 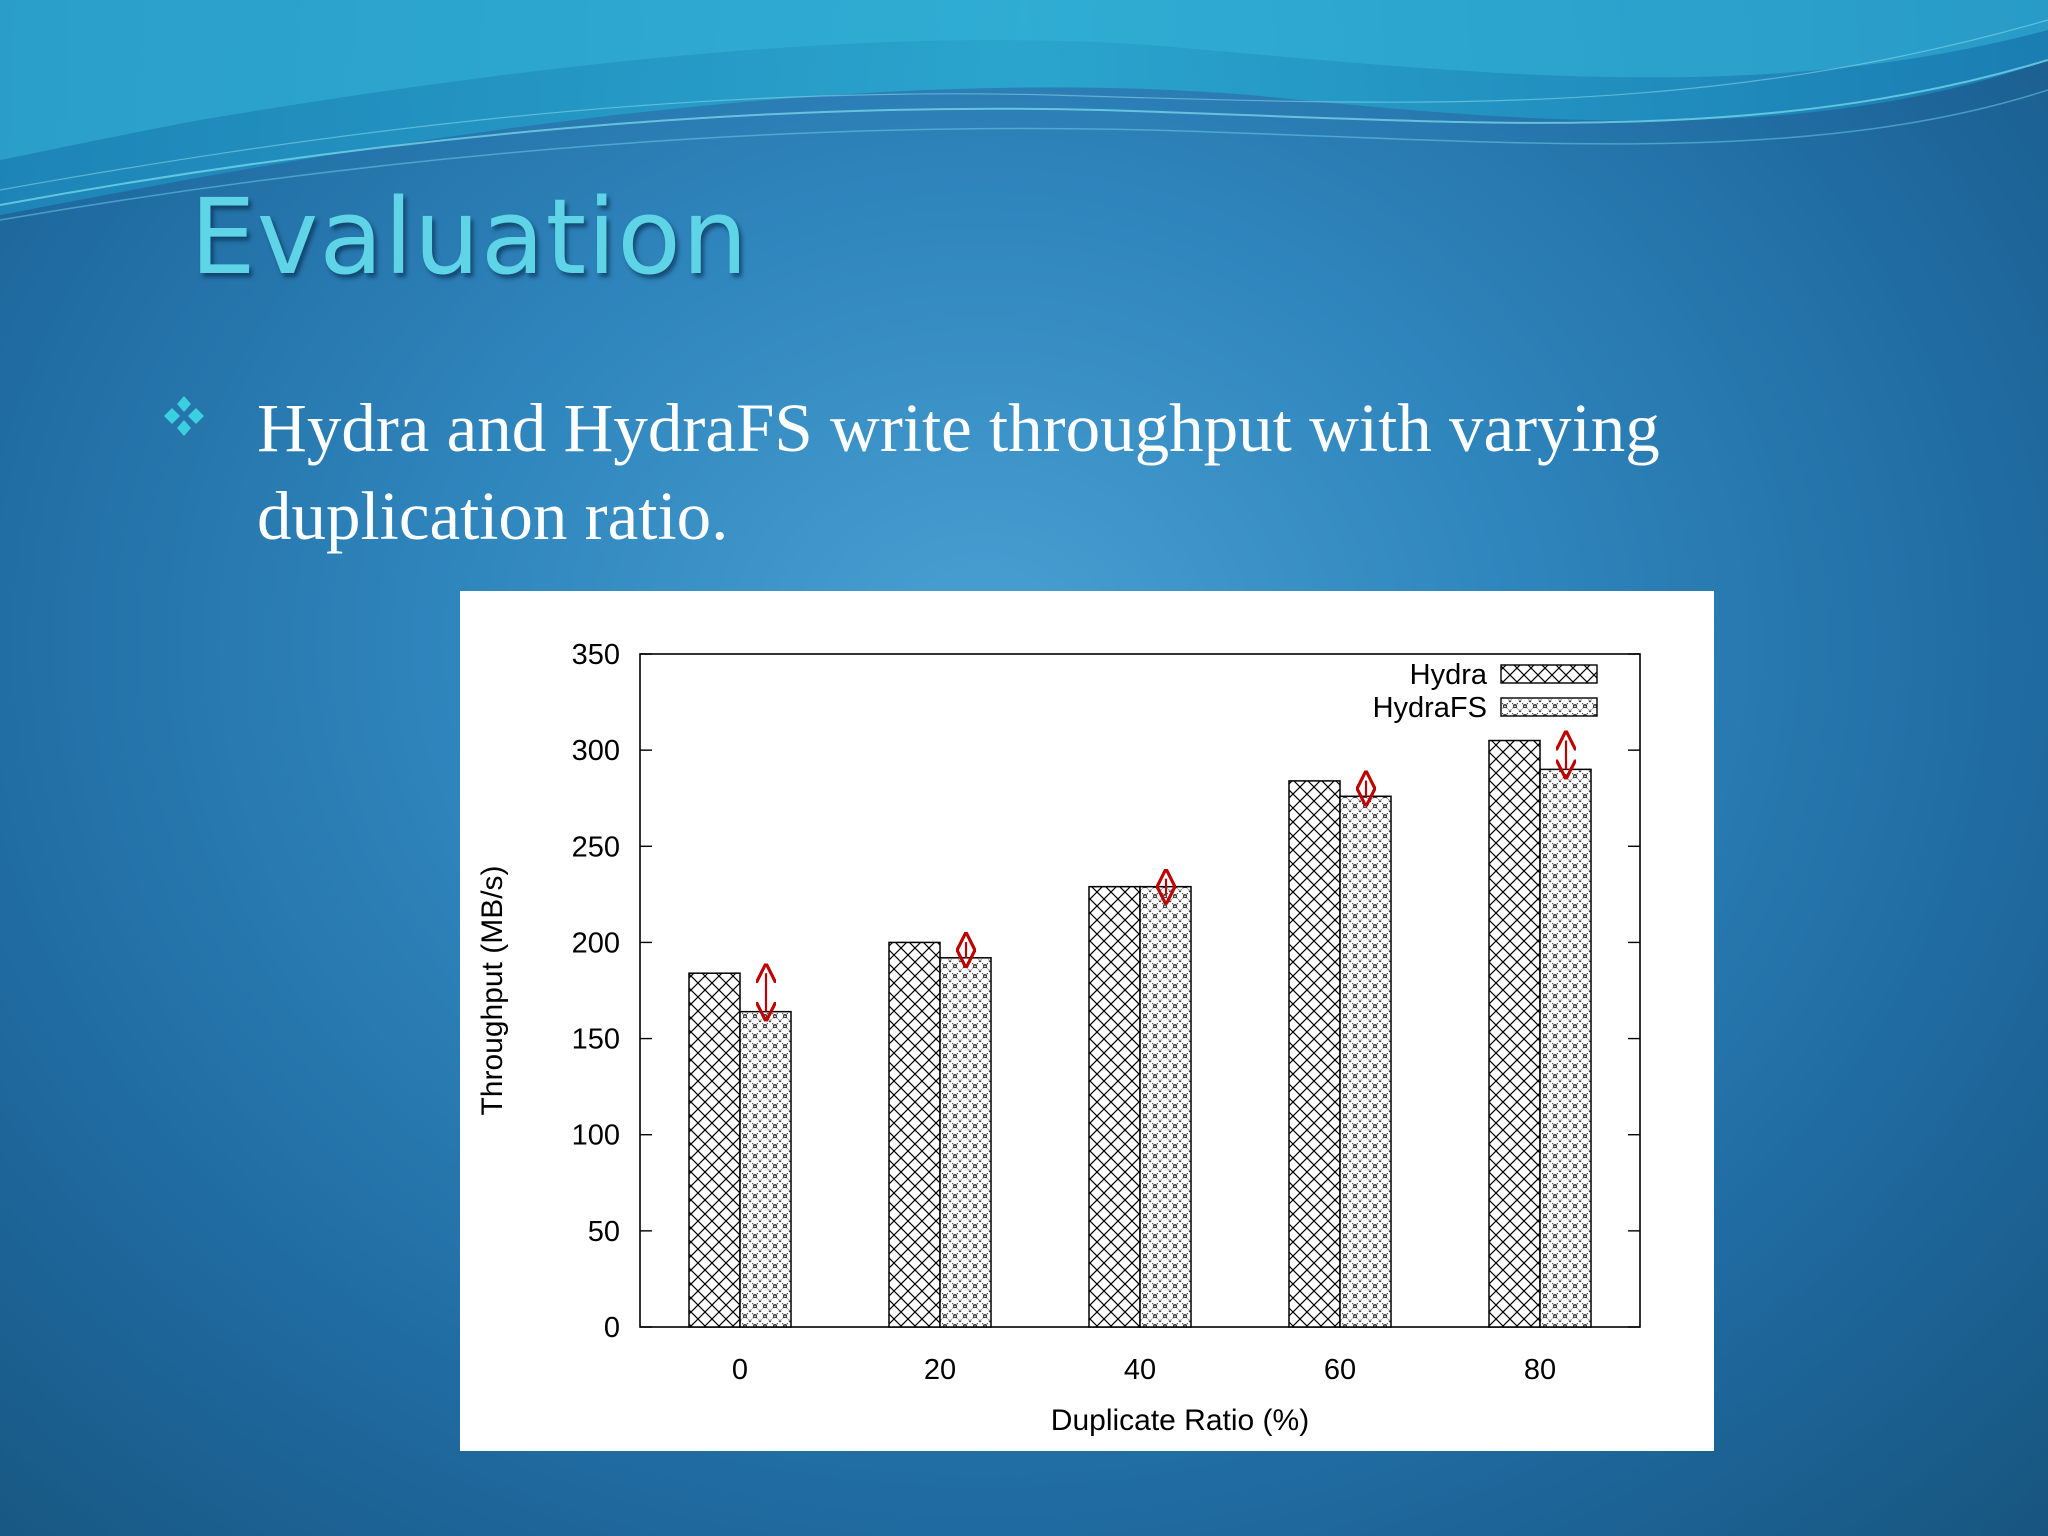 What do you see at coordinates (1549, 674) in the screenshot?
I see `legend-swatch-hydra` at bounding box center [1549, 674].